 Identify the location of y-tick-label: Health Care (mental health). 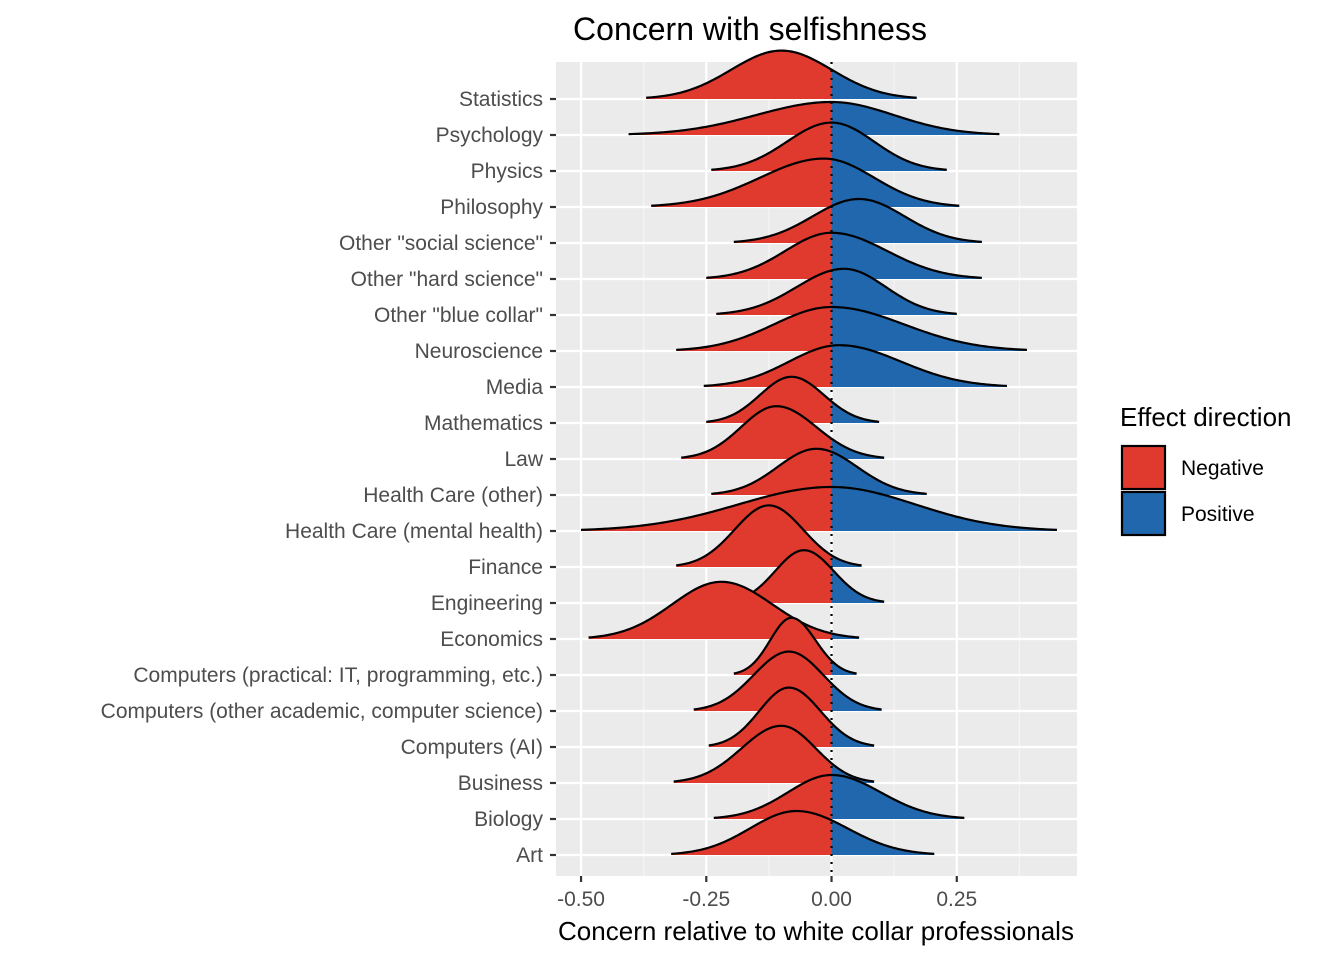
(414, 531).